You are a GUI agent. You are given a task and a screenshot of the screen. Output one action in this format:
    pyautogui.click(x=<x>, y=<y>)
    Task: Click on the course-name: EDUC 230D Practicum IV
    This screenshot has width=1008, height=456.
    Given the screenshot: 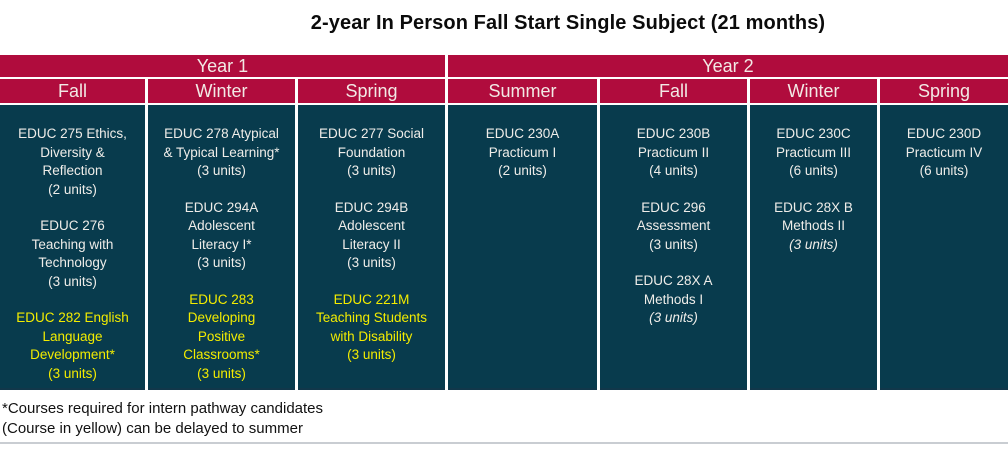 What is the action you would take?
    pyautogui.click(x=944, y=143)
    